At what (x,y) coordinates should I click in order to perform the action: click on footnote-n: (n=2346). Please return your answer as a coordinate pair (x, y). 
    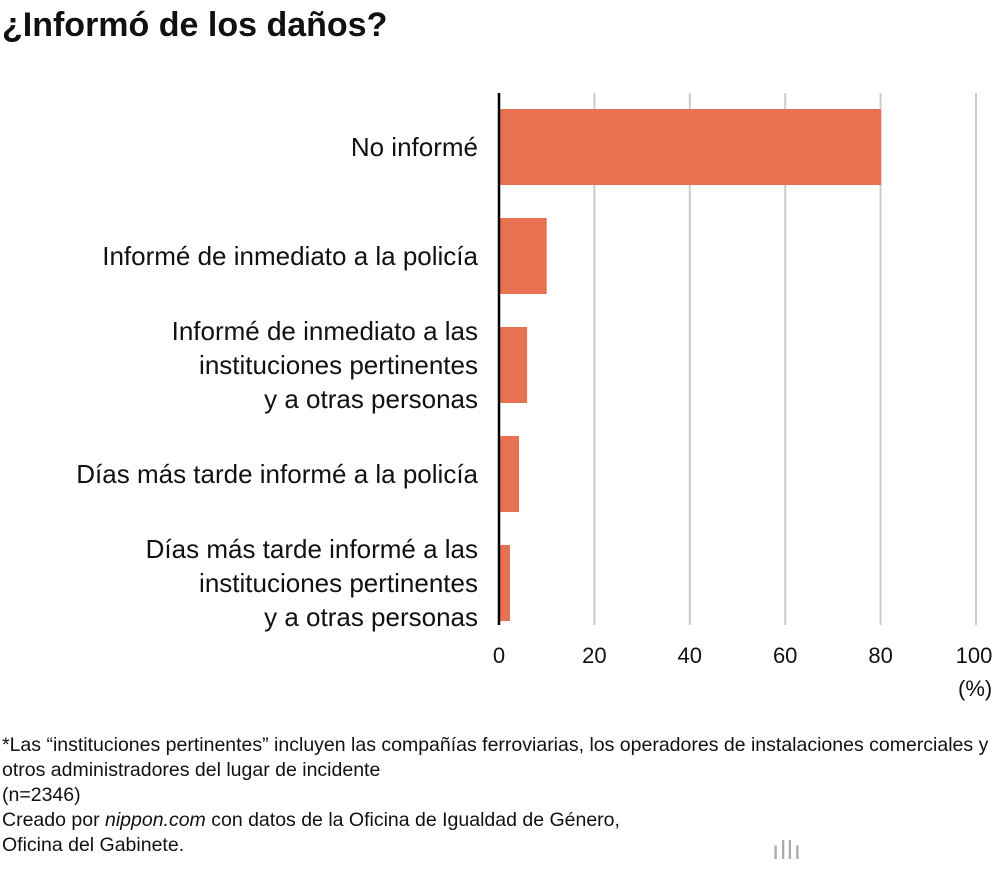
    Looking at the image, I should click on (41, 795).